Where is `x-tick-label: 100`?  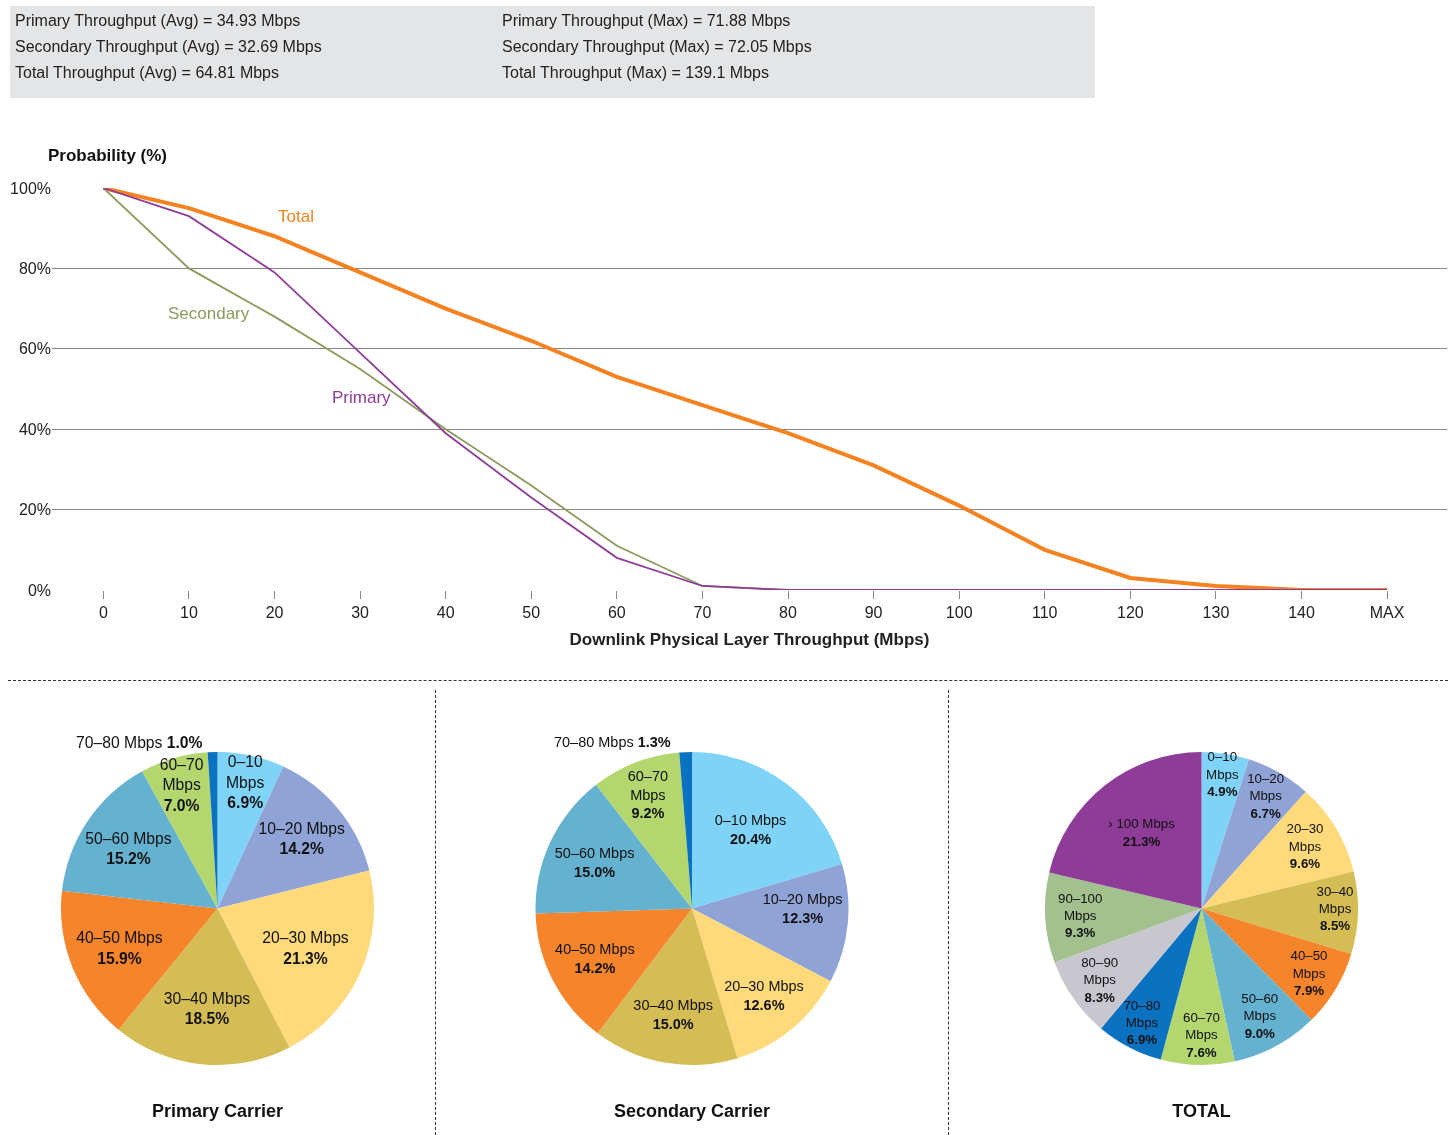 x-tick-label: 100 is located at coordinates (959, 613).